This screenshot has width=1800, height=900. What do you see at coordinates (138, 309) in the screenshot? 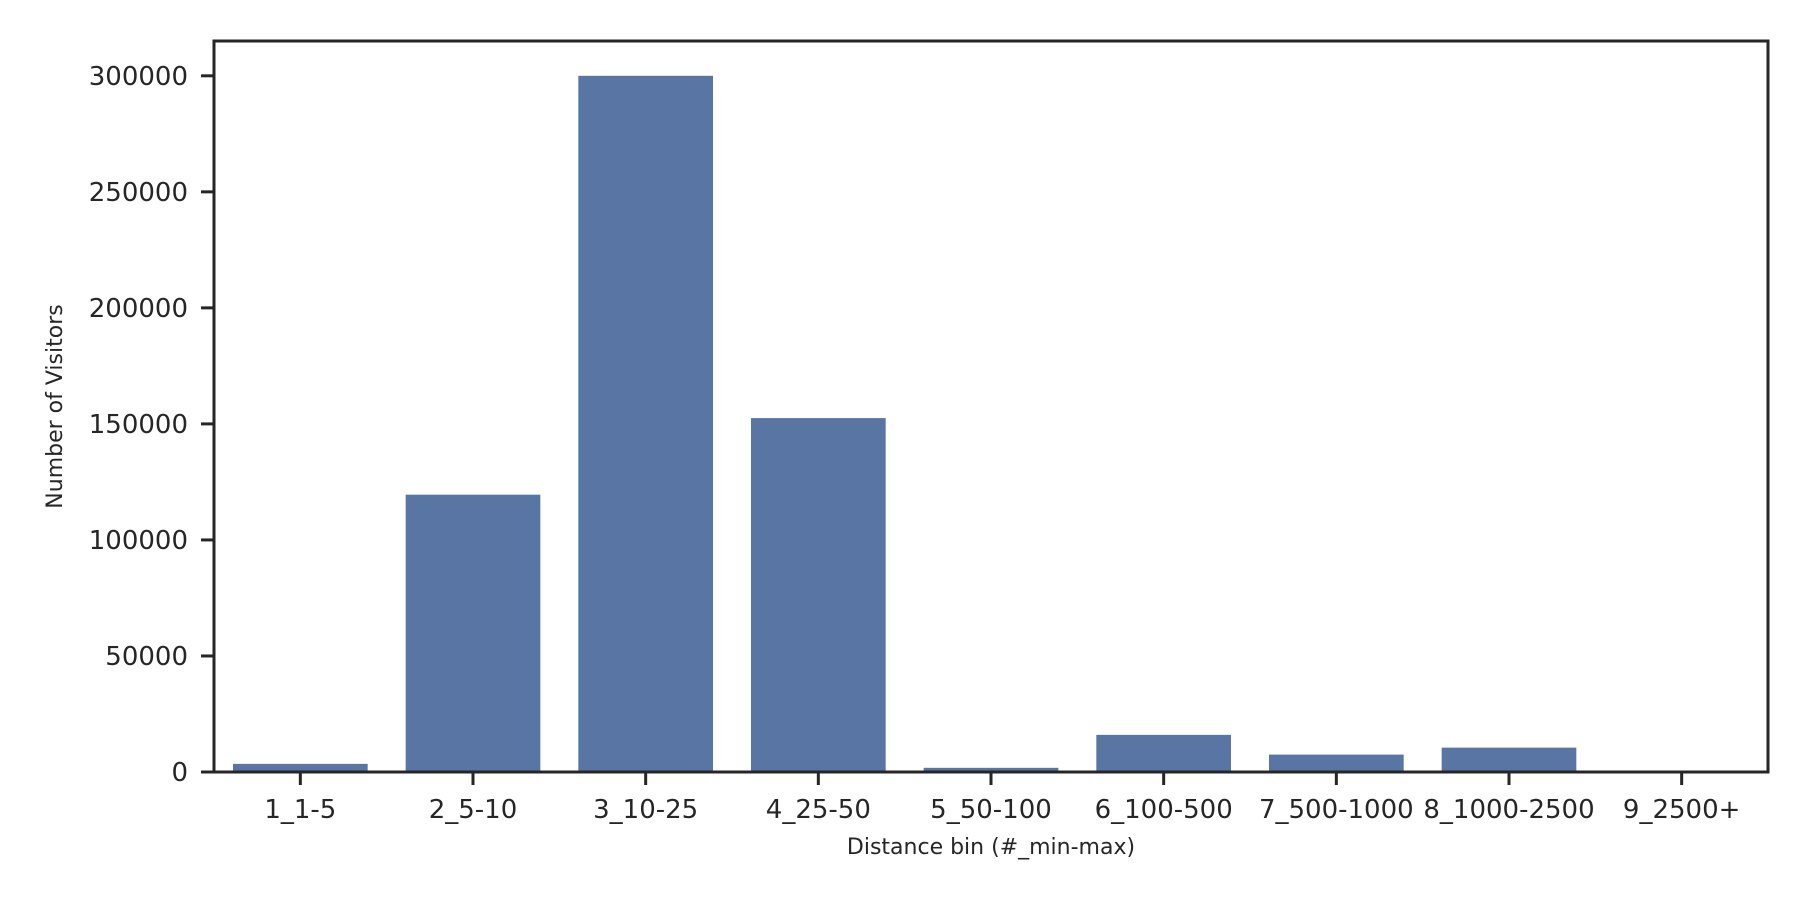
I see `y-tick-label: 200000` at bounding box center [138, 309].